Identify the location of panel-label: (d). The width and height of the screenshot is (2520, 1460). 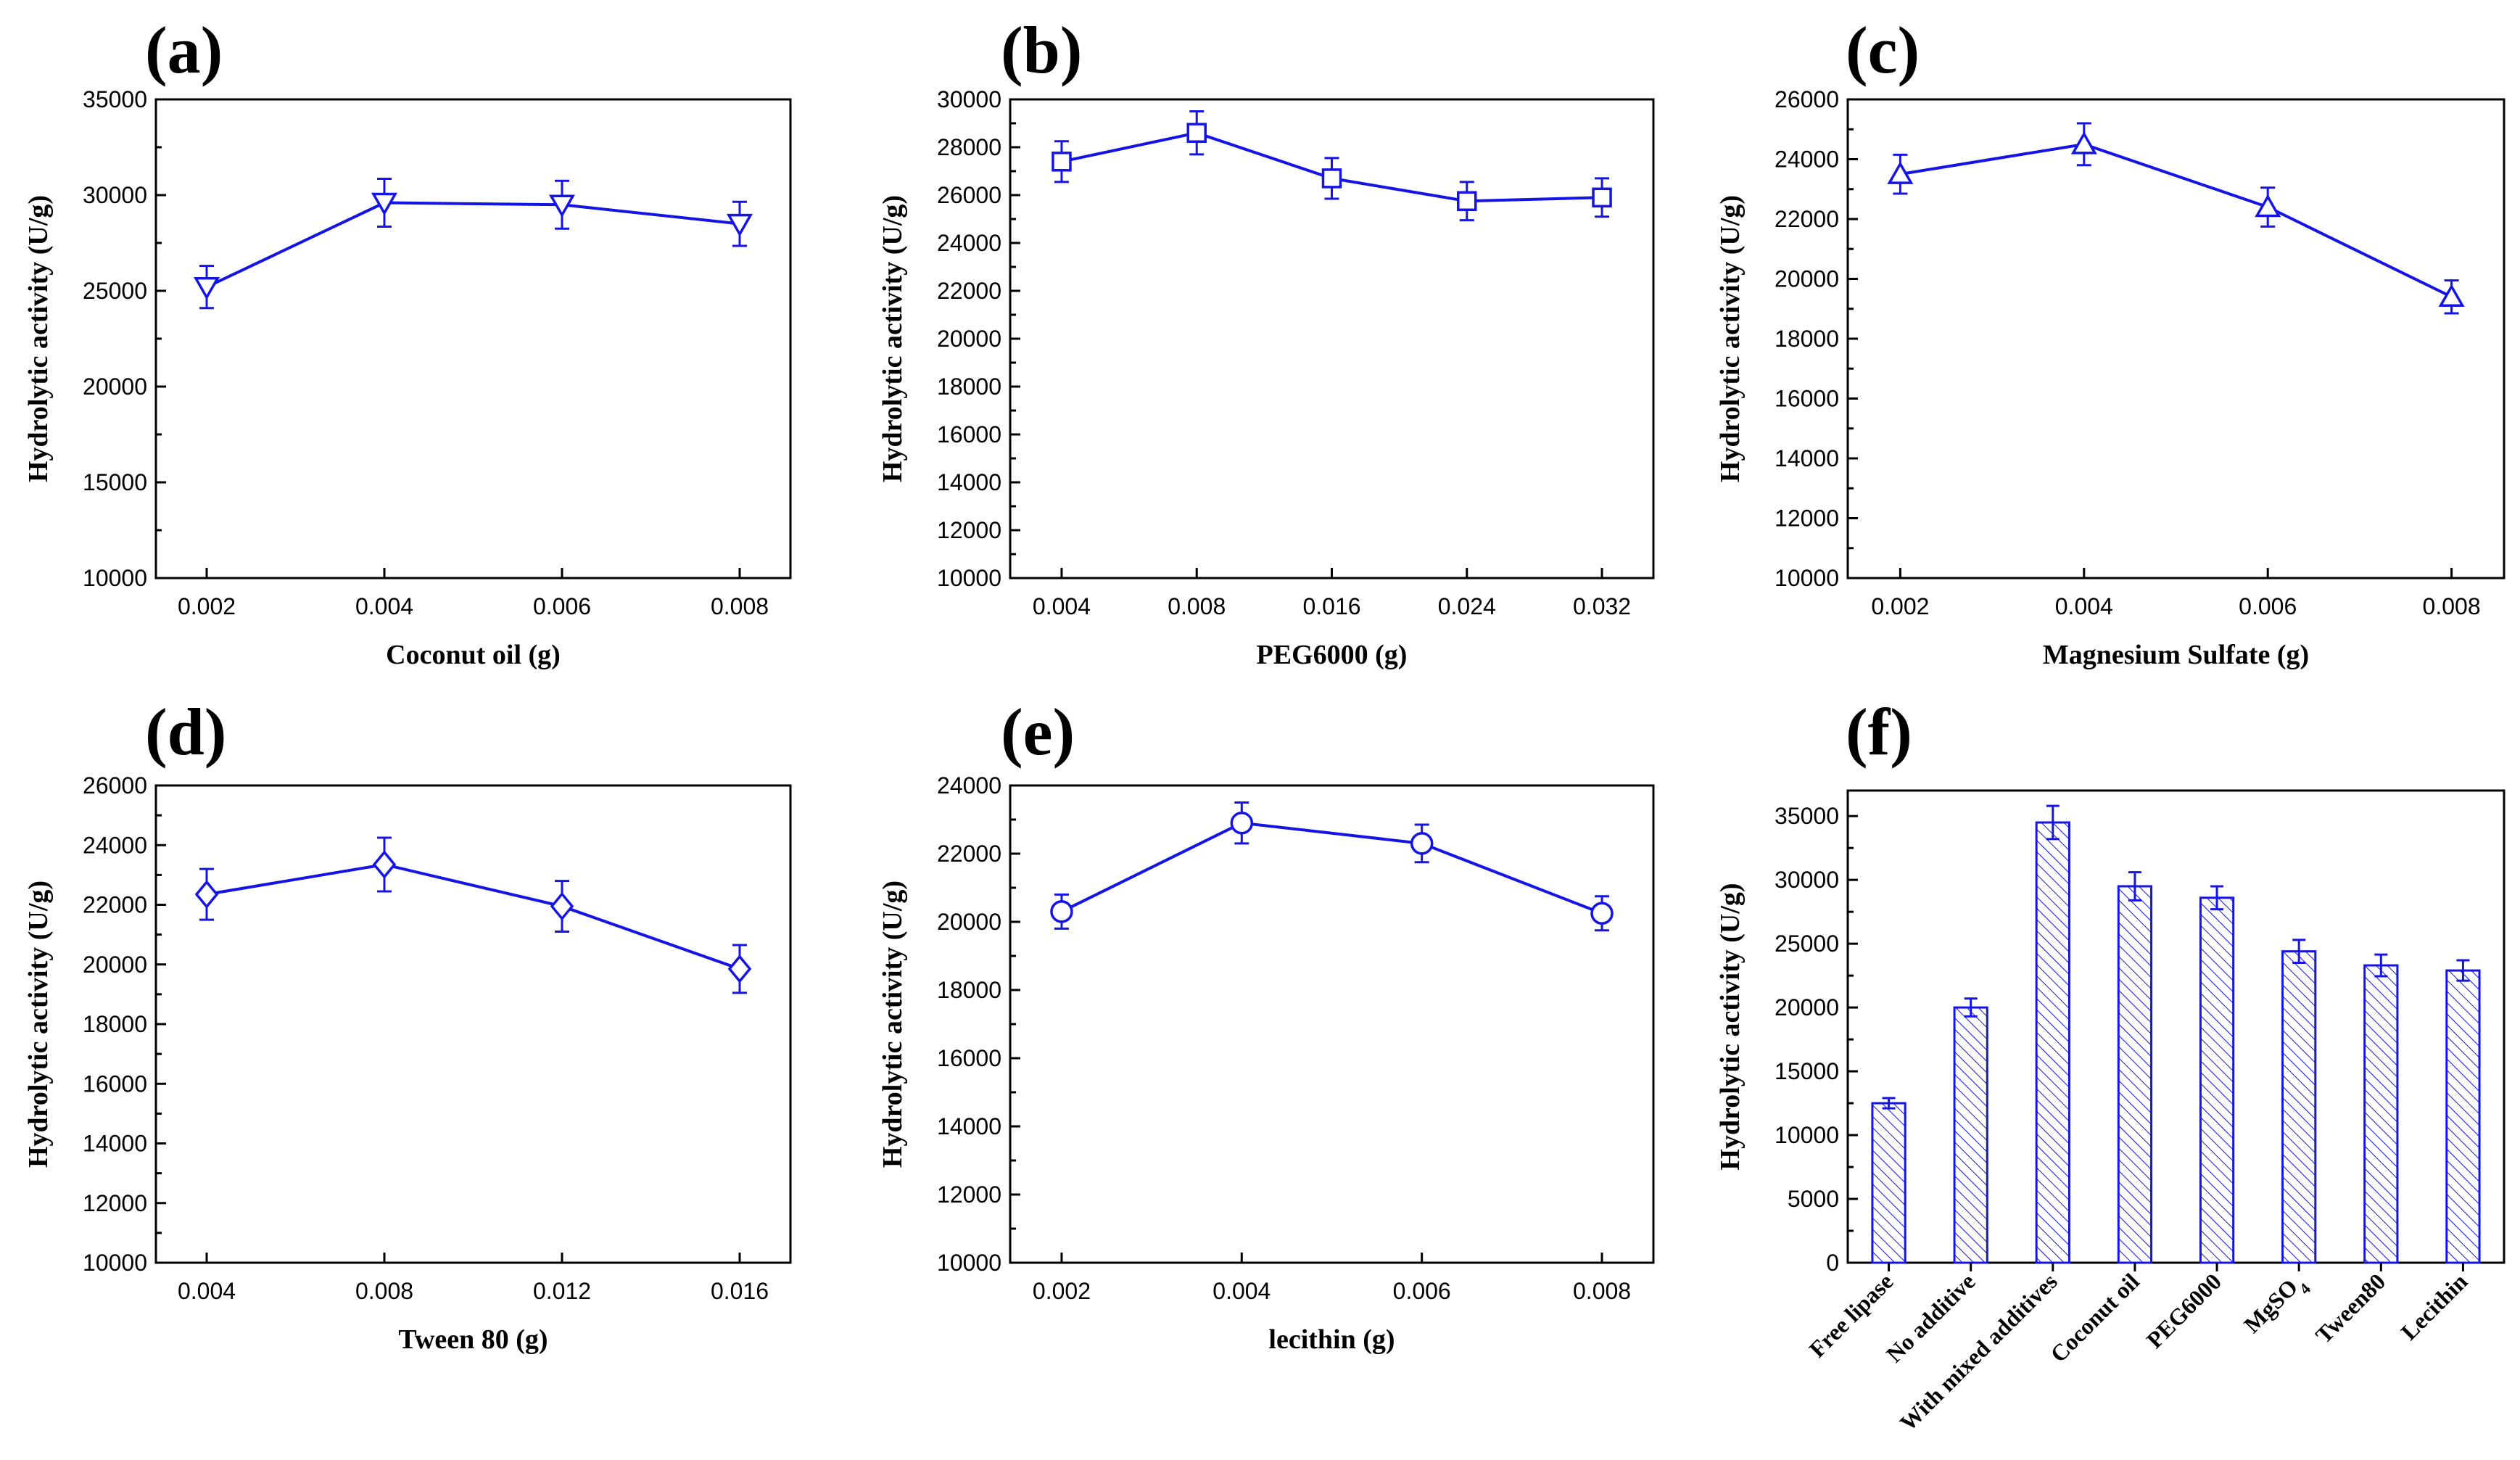
(185, 732).